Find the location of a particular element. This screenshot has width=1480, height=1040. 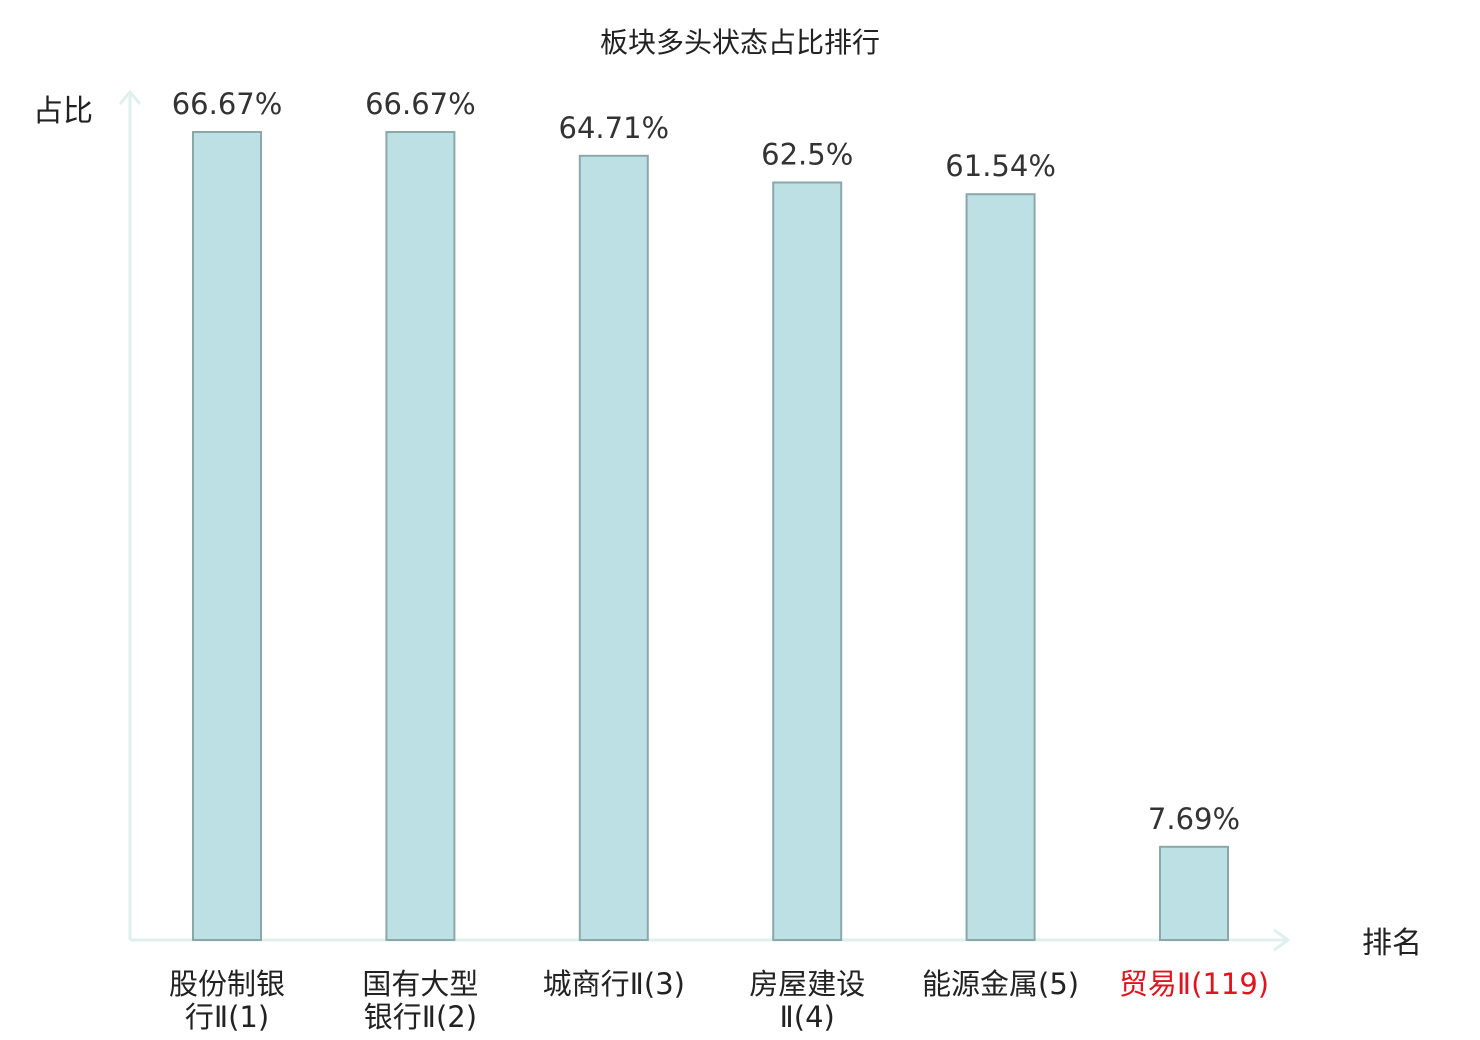

x-tick-label: 国有大型银行Ⅱ(2) is located at coordinates (420, 1000).